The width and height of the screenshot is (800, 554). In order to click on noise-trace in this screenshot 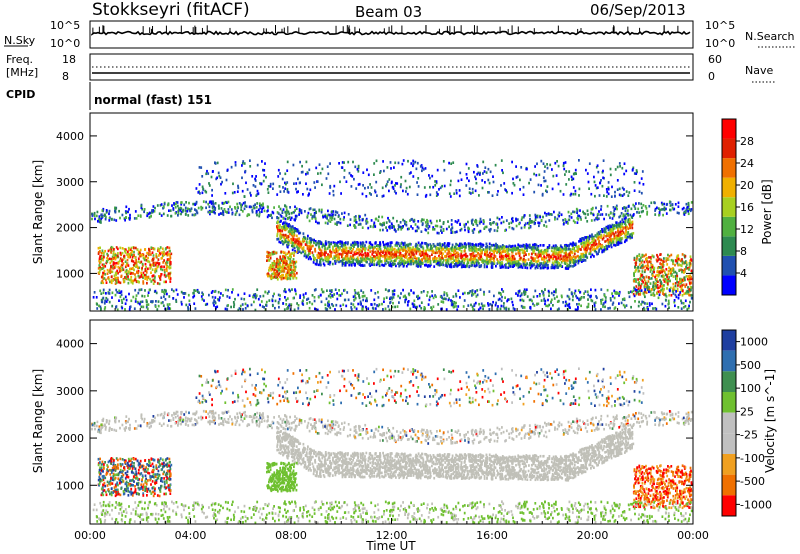, I will do `click(391, 30)`.